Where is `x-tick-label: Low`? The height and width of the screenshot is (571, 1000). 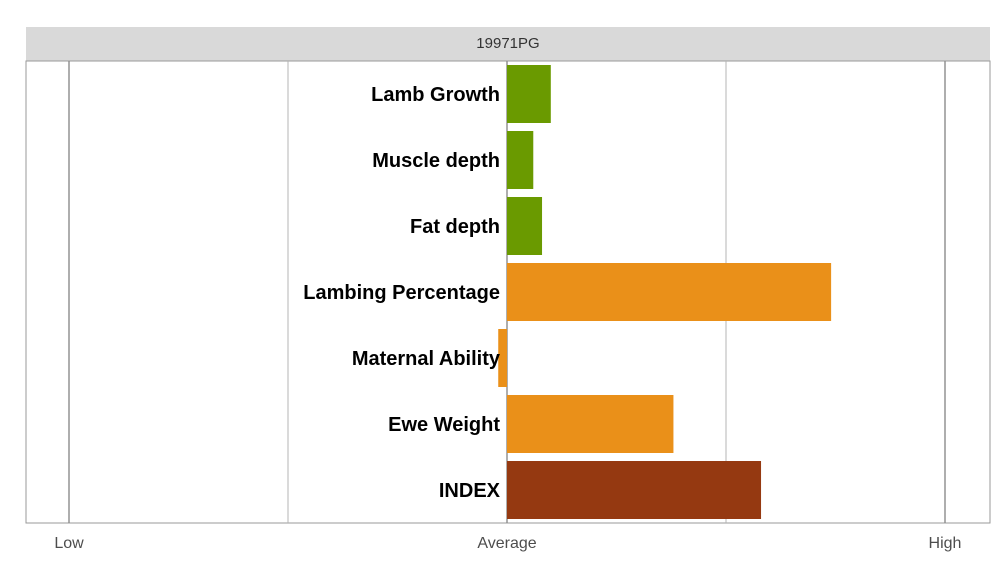
x-tick-label: Low is located at coordinates (69, 543).